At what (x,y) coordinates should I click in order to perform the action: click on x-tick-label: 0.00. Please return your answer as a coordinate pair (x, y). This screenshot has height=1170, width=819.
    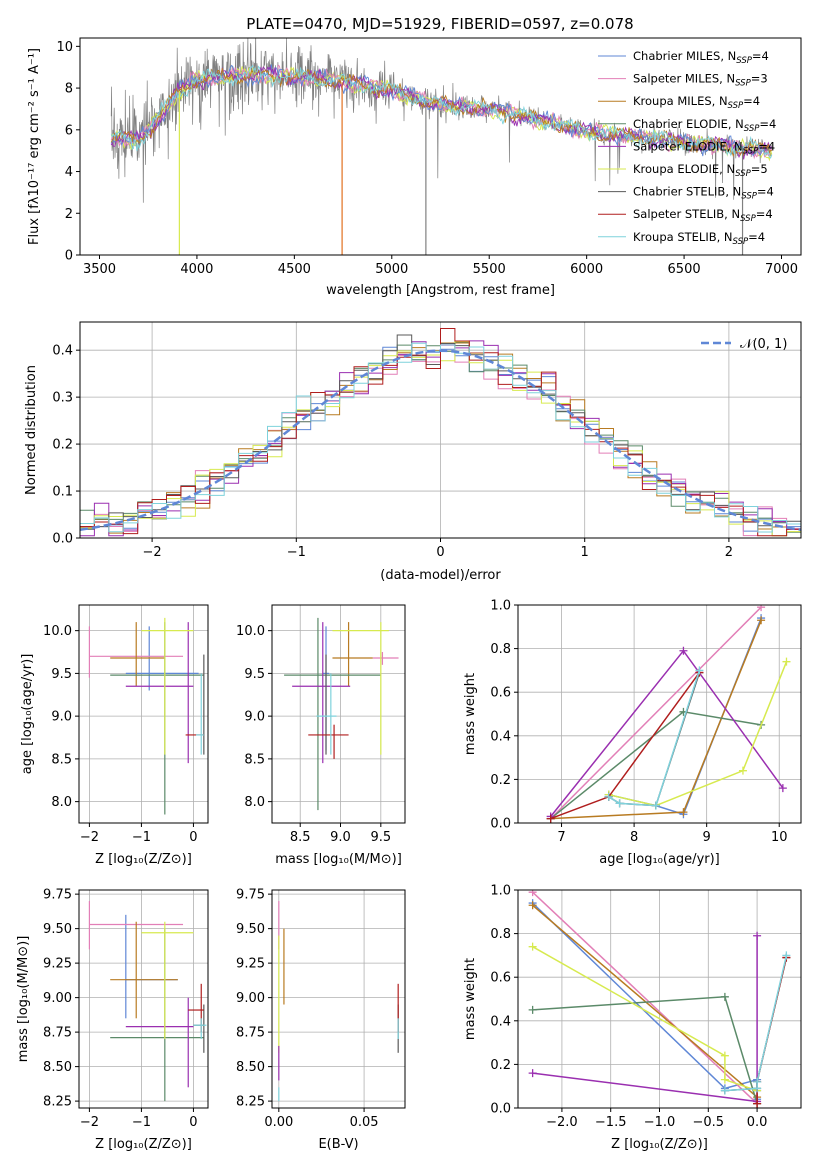
    Looking at the image, I should click on (278, 1122).